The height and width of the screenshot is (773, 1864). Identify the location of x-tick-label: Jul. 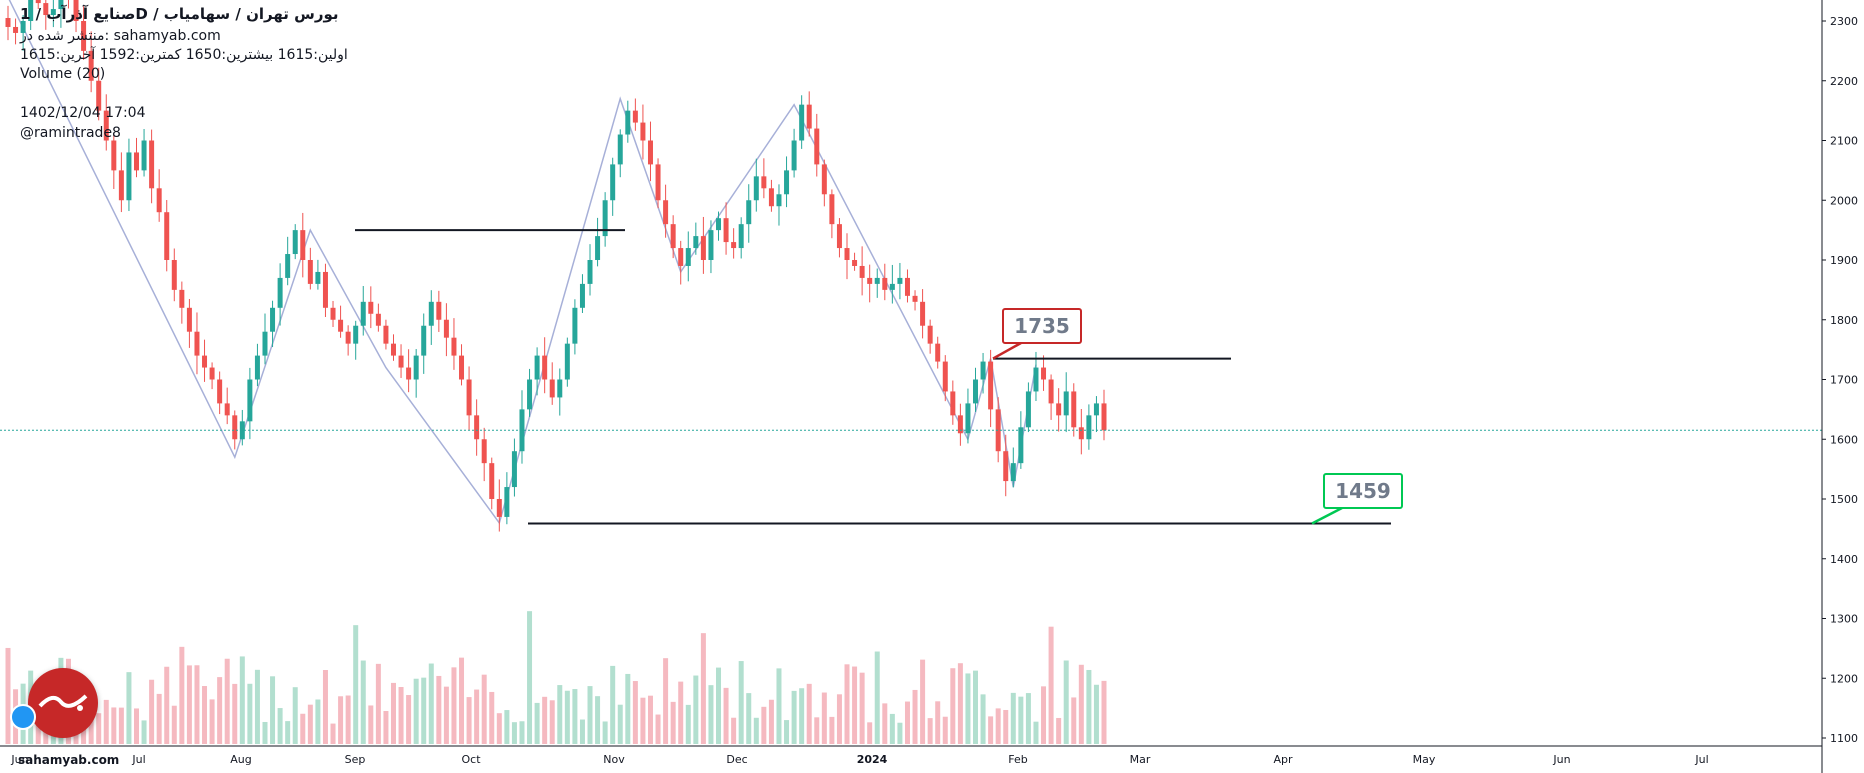
(138, 759).